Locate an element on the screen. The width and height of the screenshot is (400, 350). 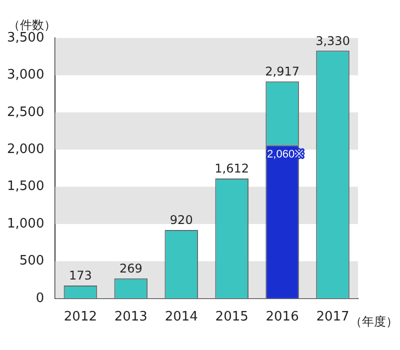
total-label: 173 is located at coordinates (80, 275).